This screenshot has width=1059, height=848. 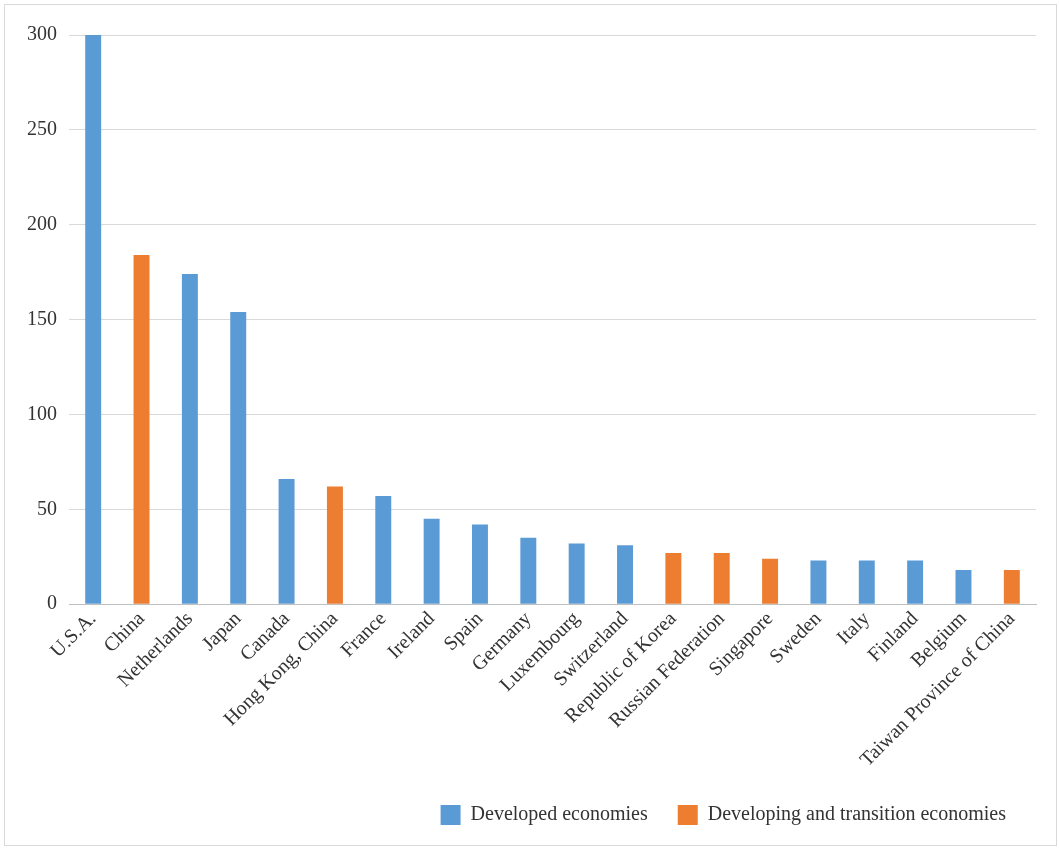 What do you see at coordinates (52, 602) in the screenshot?
I see `y-tick-label: 0` at bounding box center [52, 602].